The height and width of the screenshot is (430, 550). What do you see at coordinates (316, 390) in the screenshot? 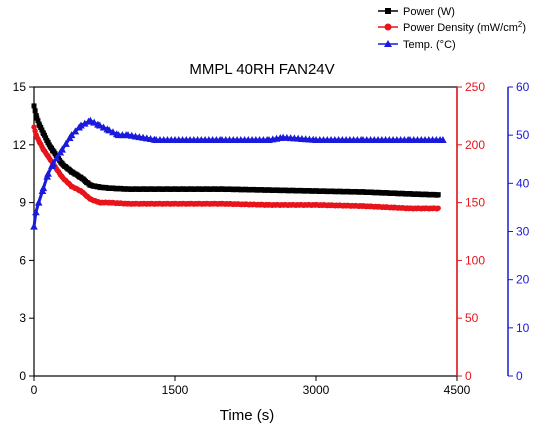
I see `x-tick-label: 3000` at bounding box center [316, 390].